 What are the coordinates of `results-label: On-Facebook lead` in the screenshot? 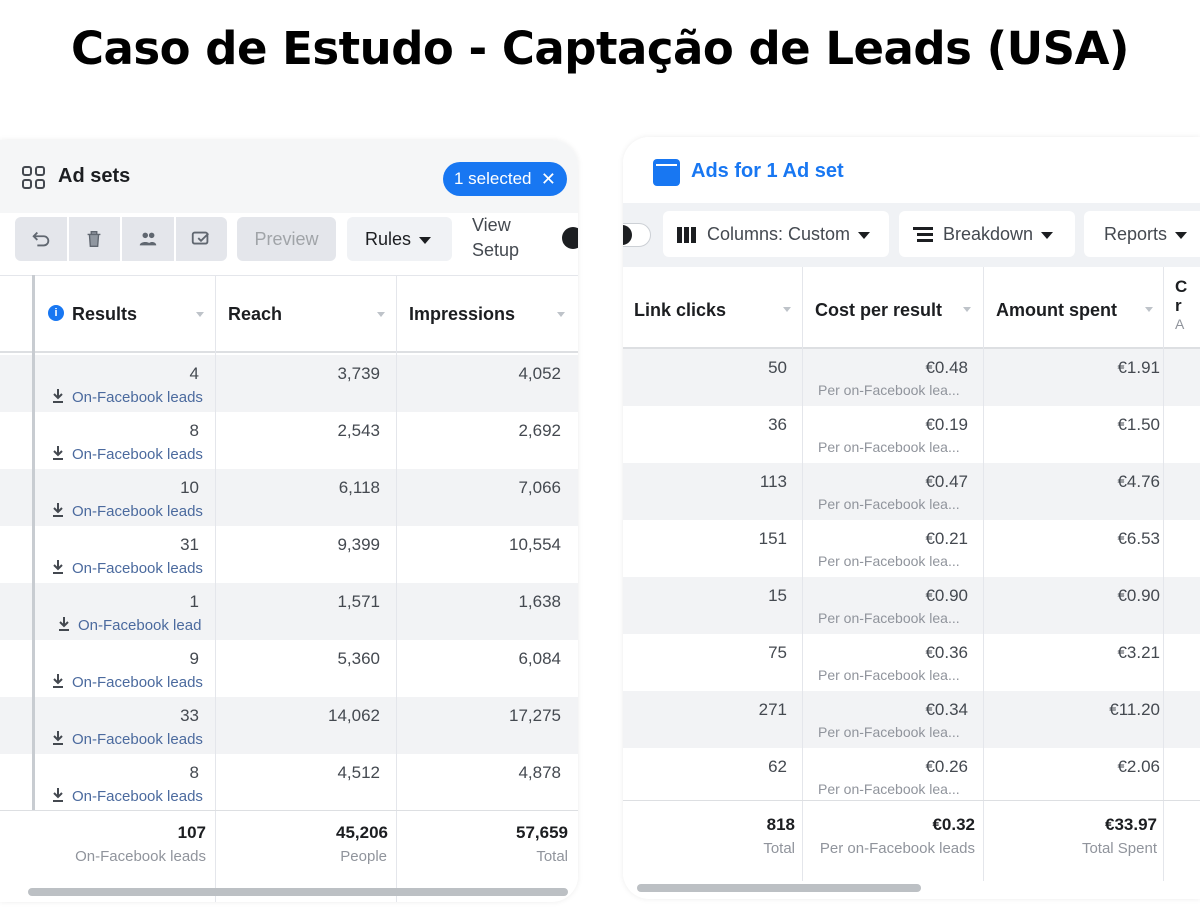 It's located at (129, 625).